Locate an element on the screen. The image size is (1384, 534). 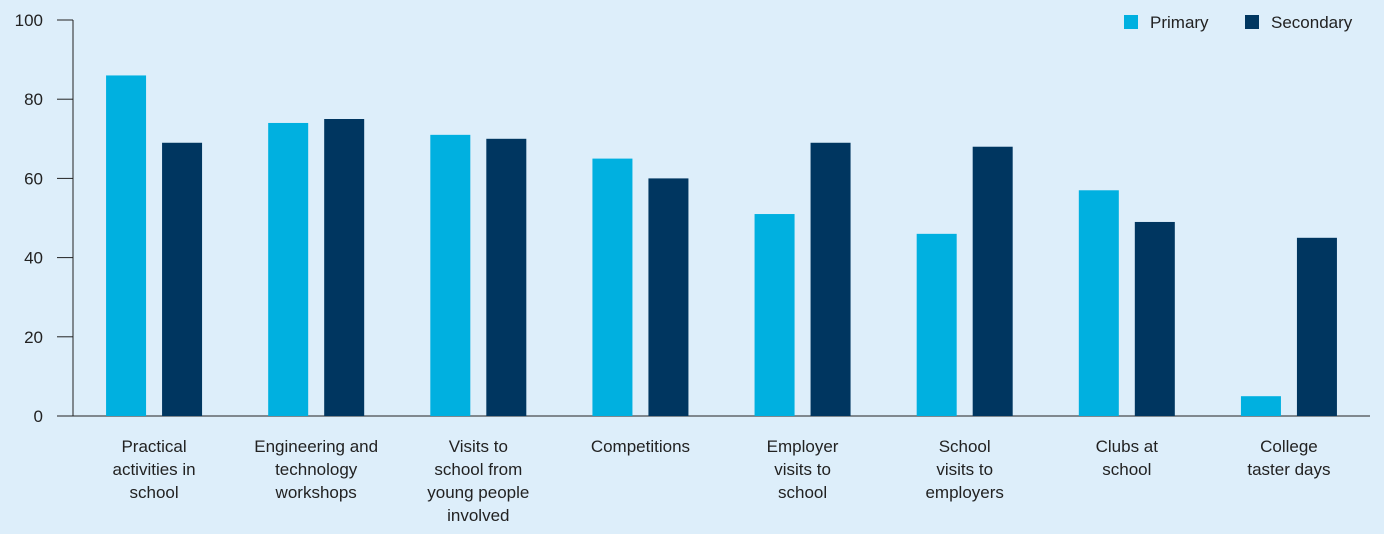
category-label-line: activities in is located at coordinates (153, 469).